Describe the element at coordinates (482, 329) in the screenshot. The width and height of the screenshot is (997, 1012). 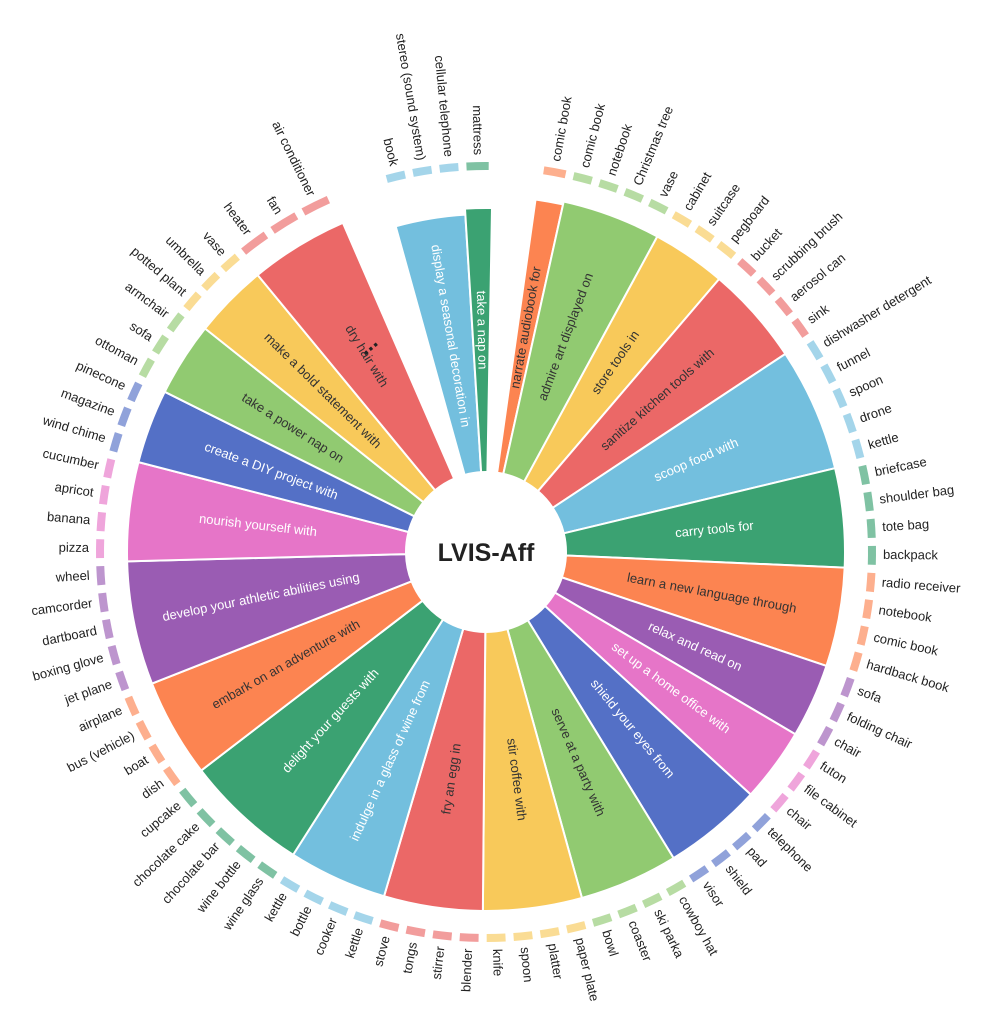
I see `segment-label: take a nap on` at that location.